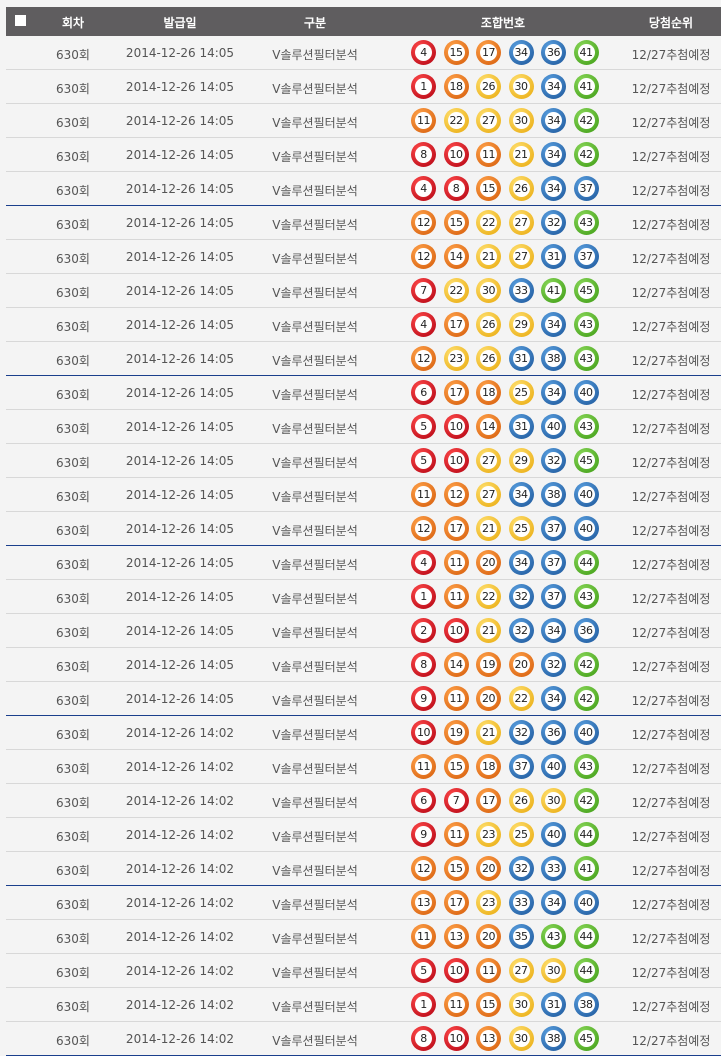 The height and width of the screenshot is (1056, 721). I want to click on number-balls: 11 13 20 35 43 44, so click(505, 936).